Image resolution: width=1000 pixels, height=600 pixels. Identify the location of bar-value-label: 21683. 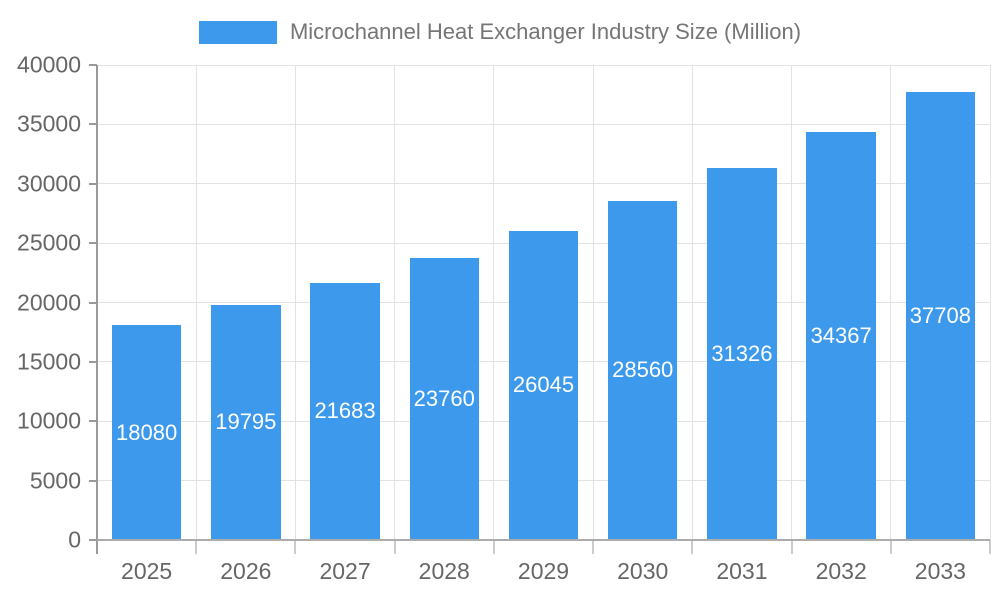
(345, 411).